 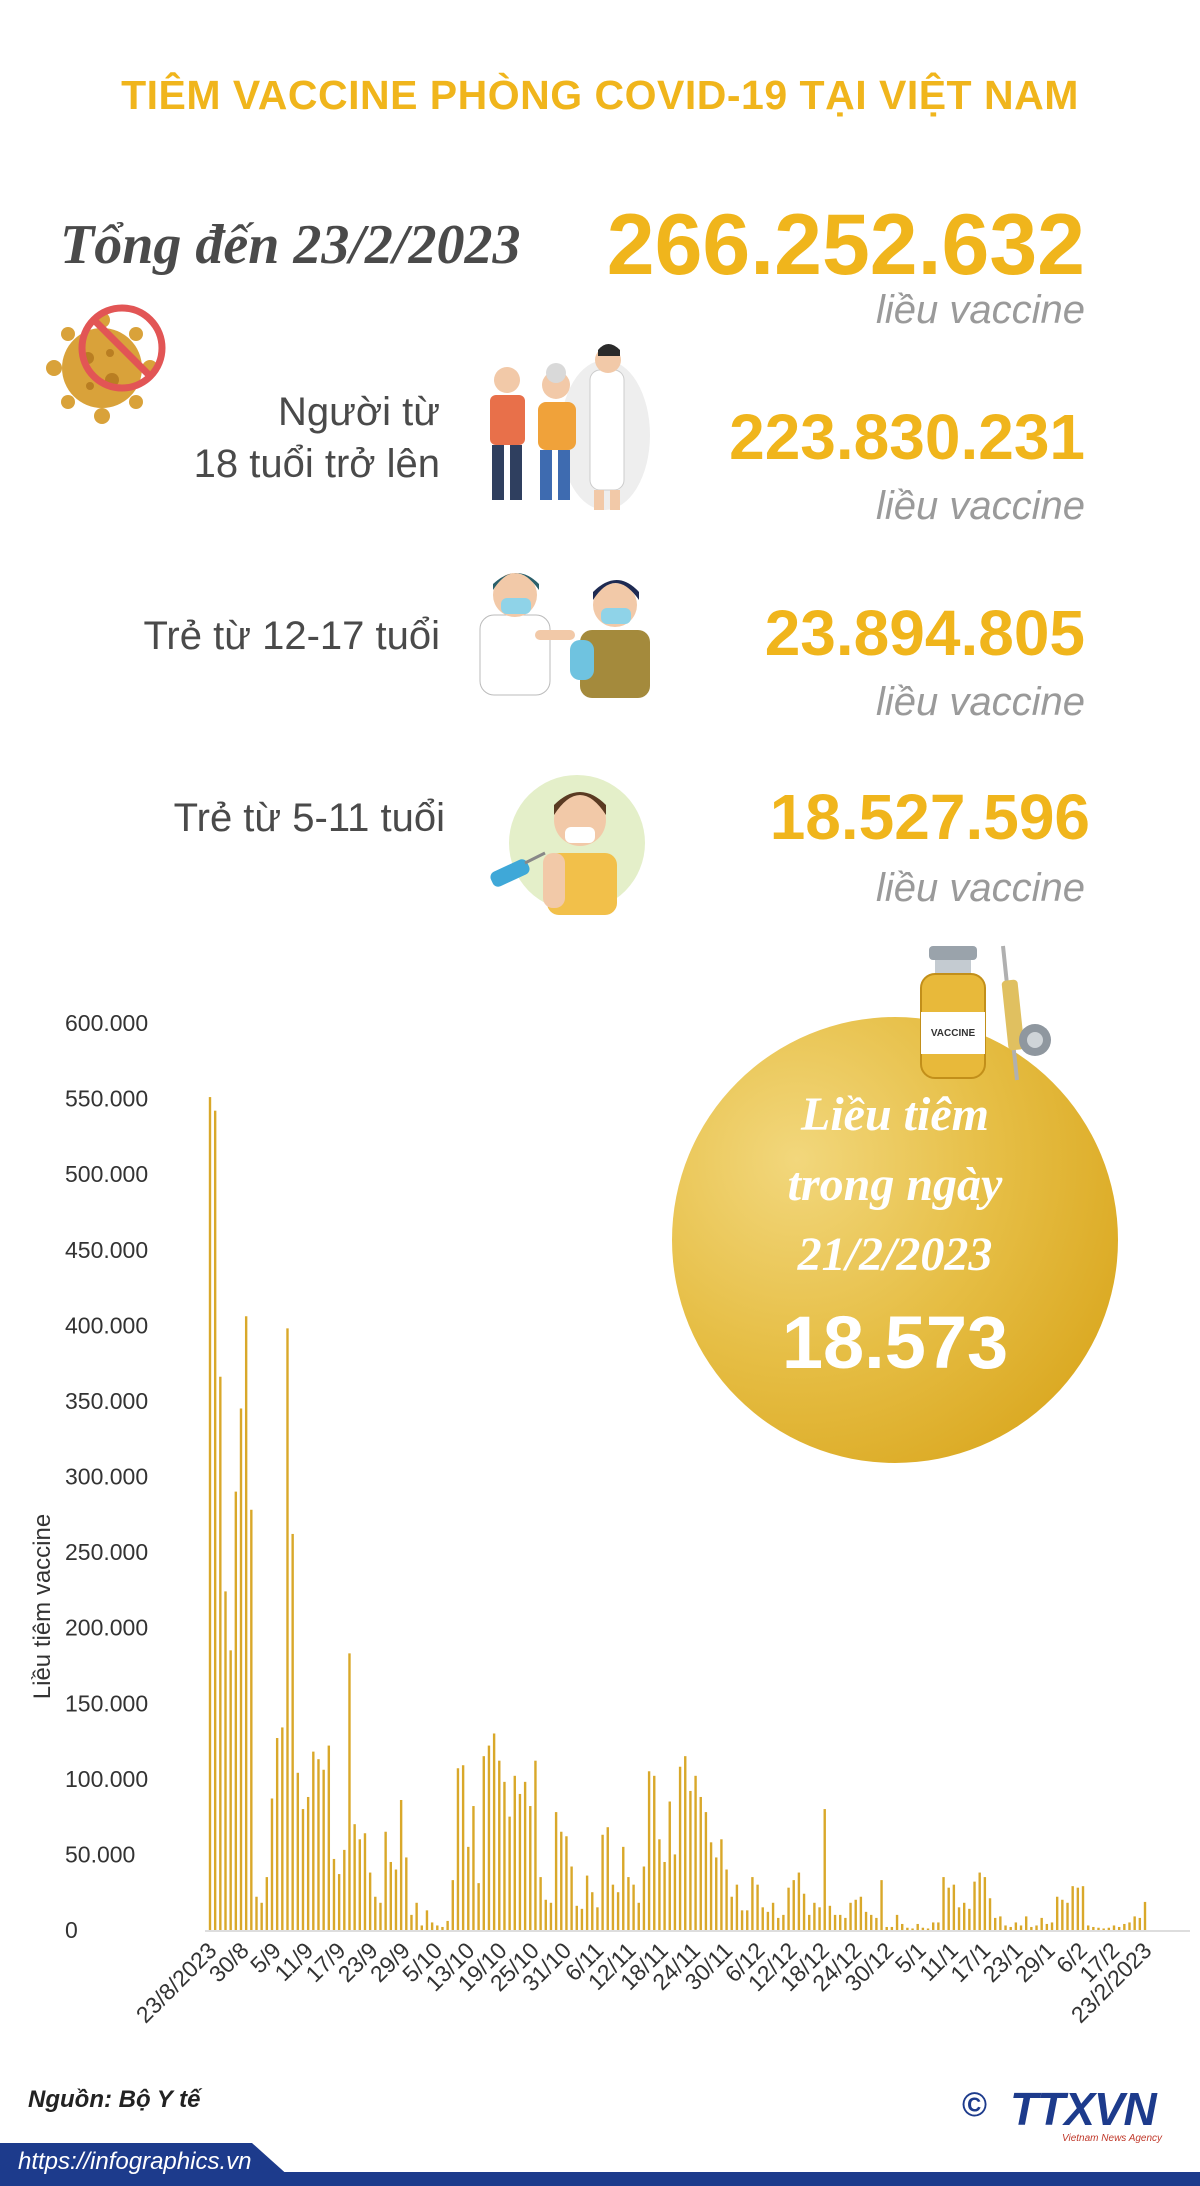 What do you see at coordinates (358, 412) in the screenshot?
I see `group-adult-label-1: Người từ` at bounding box center [358, 412].